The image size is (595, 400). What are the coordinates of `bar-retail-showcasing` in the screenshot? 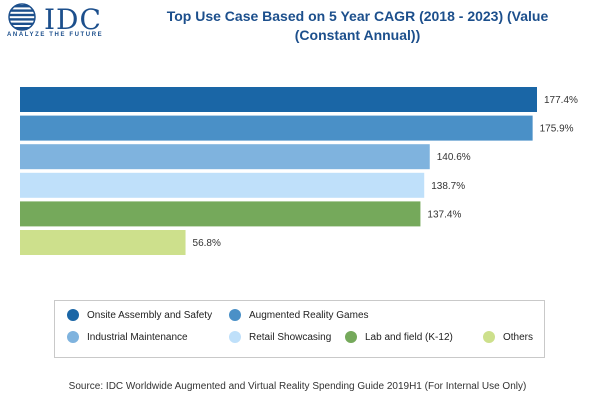 It's located at (222, 185).